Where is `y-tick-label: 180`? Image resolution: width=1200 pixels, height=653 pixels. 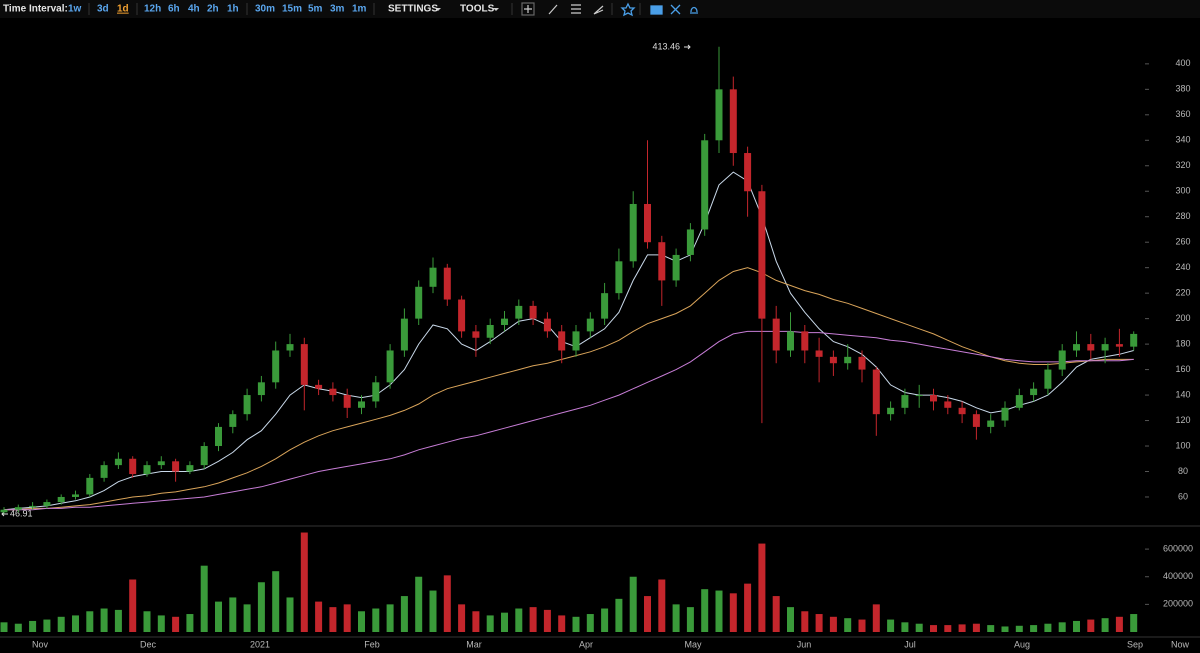
y-tick-label: 180 is located at coordinates (1182, 343).